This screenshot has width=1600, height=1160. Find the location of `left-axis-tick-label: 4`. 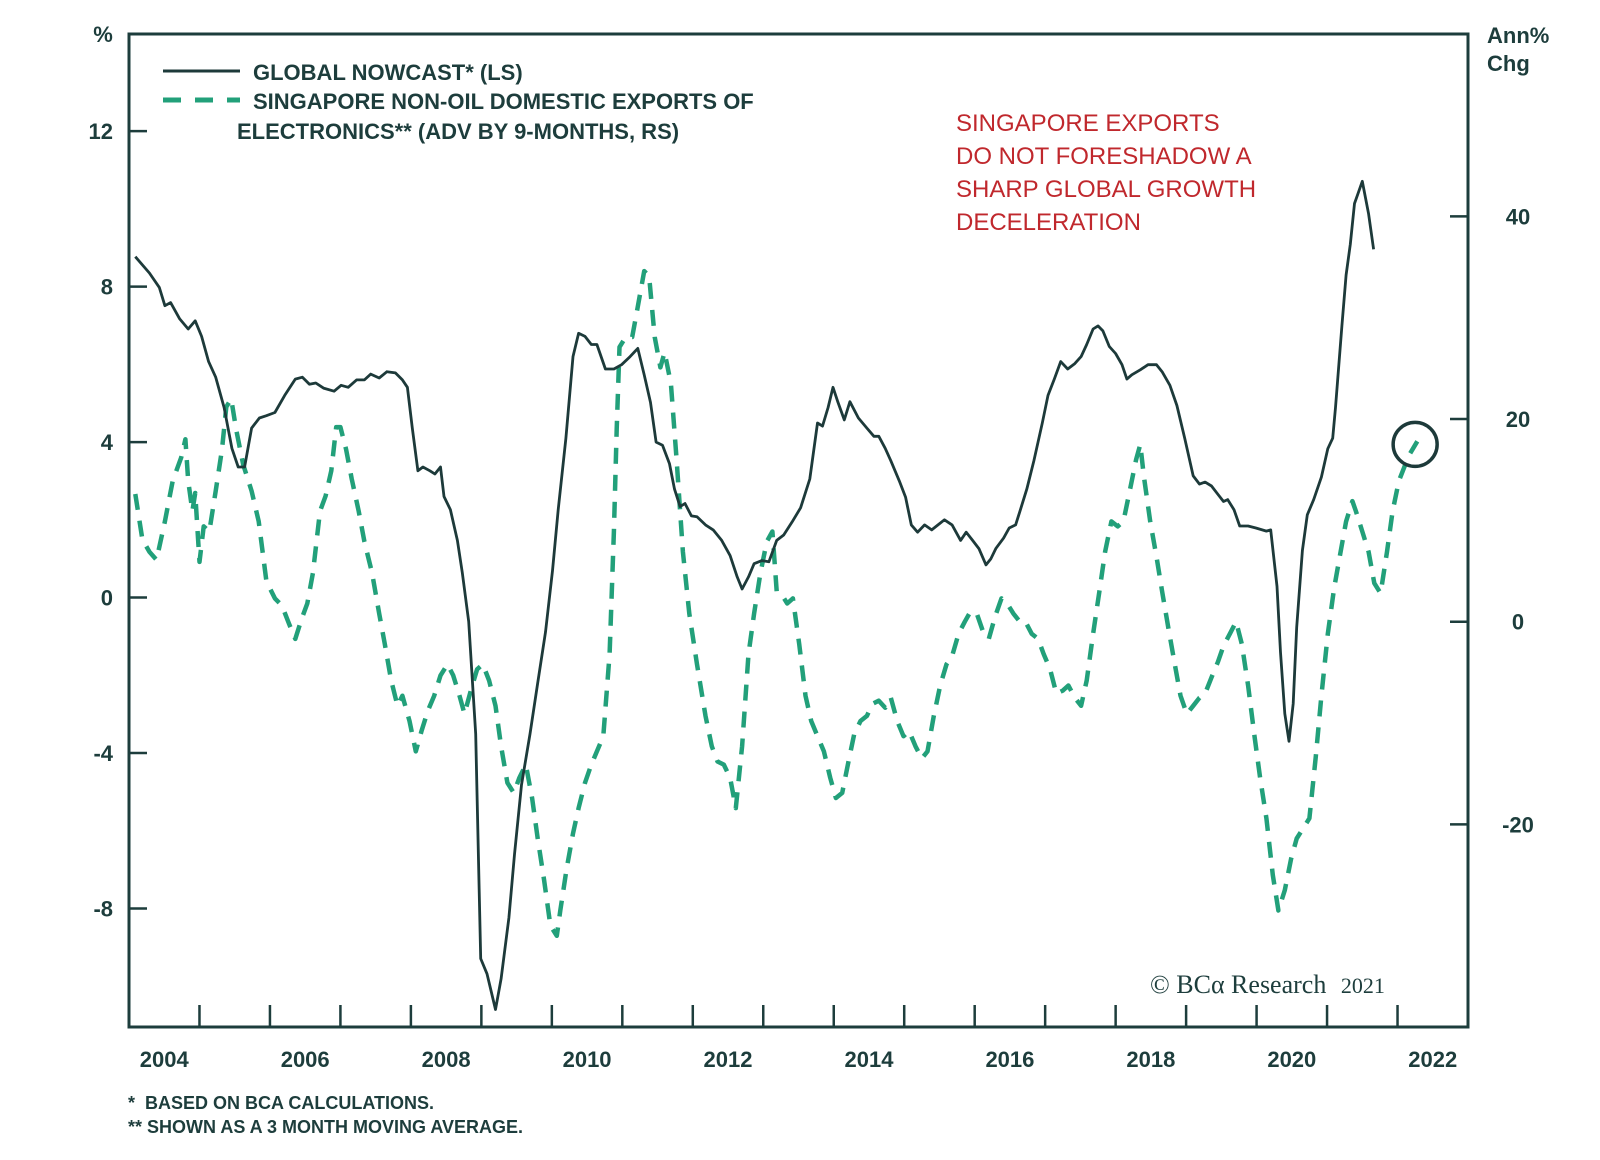

left-axis-tick-label: 4 is located at coordinates (107, 442).